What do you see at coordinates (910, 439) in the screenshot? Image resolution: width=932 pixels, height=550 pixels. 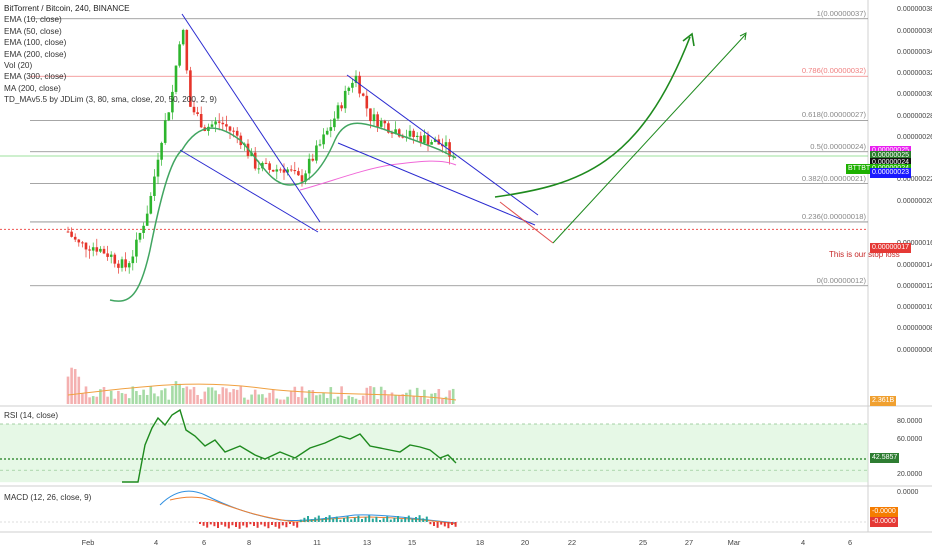 I see `rsi-level-60: 60.0000` at bounding box center [910, 439].